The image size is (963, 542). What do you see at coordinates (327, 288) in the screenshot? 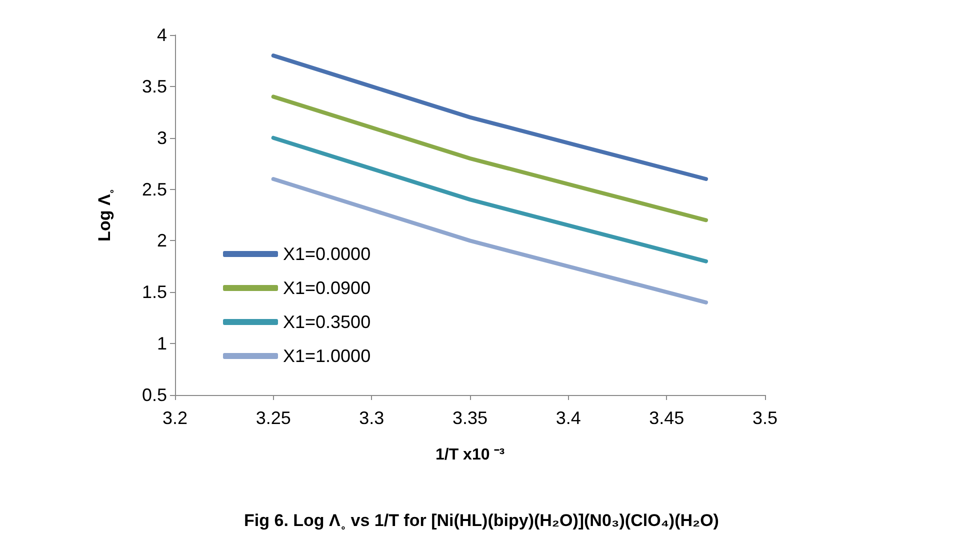
I see `legend-label: X1=0.0900` at bounding box center [327, 288].